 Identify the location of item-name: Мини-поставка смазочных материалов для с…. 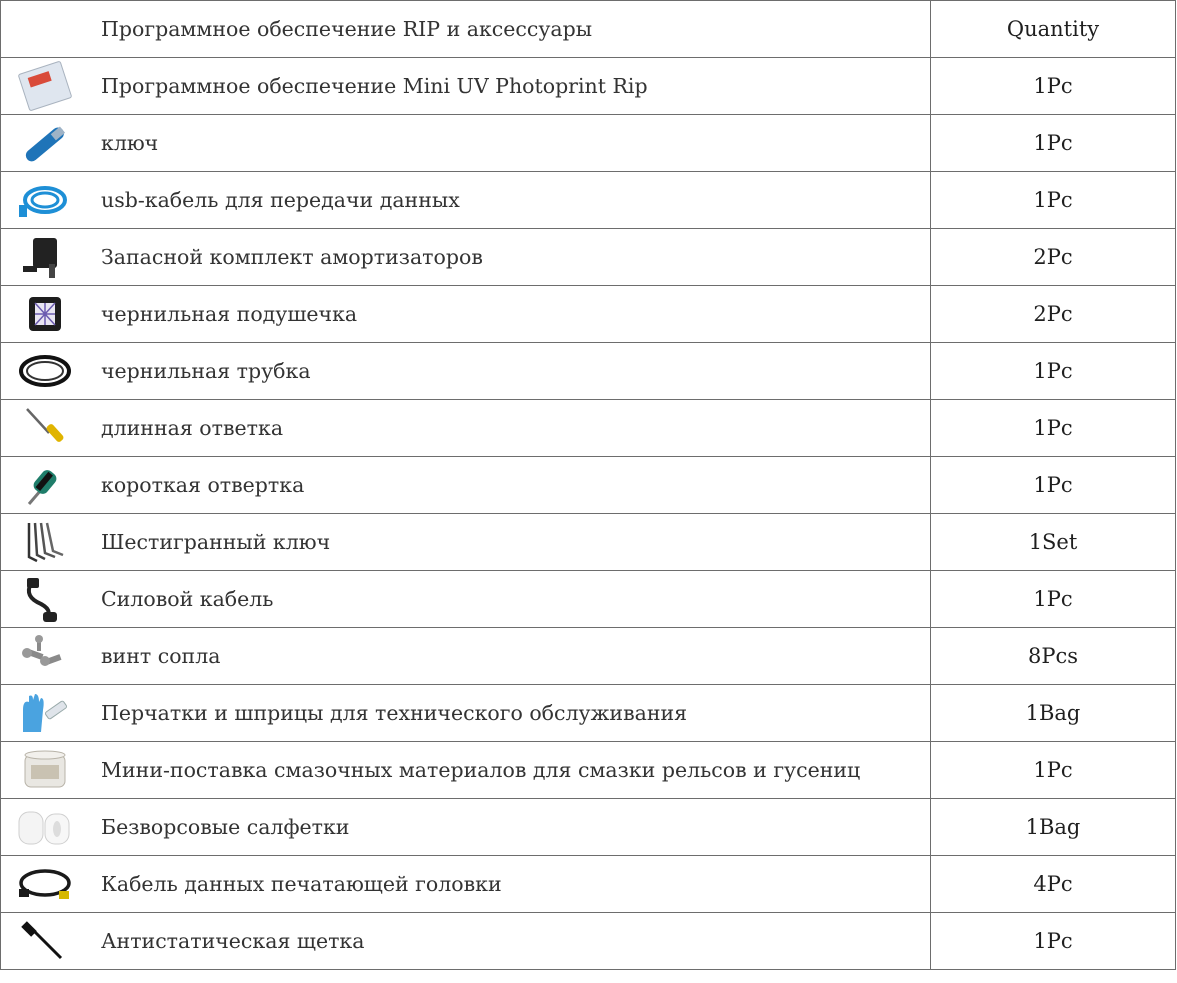
(481, 770).